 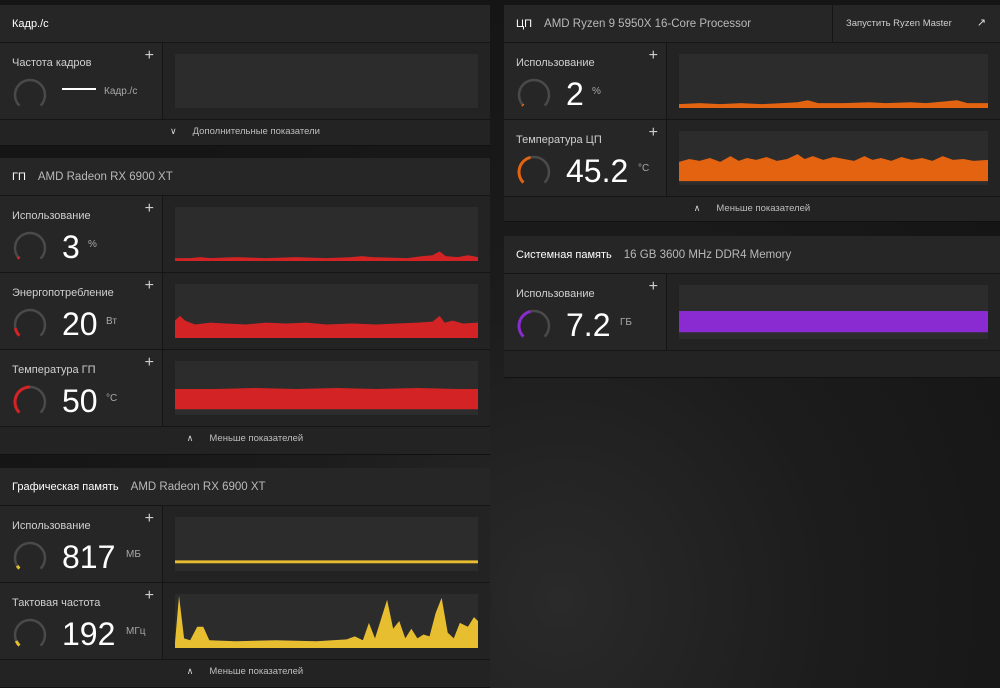 I want to click on cpu-usage-series, so click(x=833, y=104).